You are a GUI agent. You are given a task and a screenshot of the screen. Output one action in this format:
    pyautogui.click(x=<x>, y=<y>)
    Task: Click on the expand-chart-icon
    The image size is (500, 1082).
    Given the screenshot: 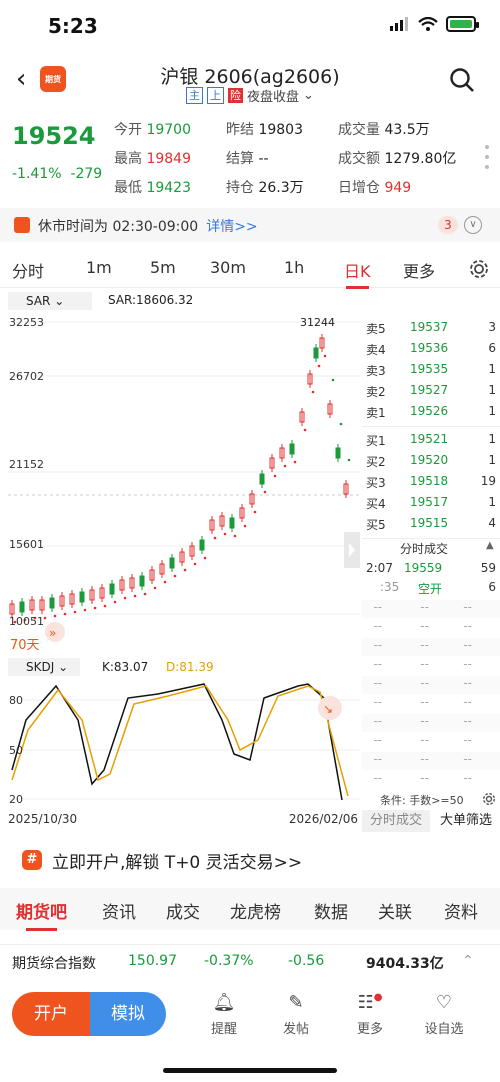 What is the action you would take?
    pyautogui.click(x=55, y=632)
    